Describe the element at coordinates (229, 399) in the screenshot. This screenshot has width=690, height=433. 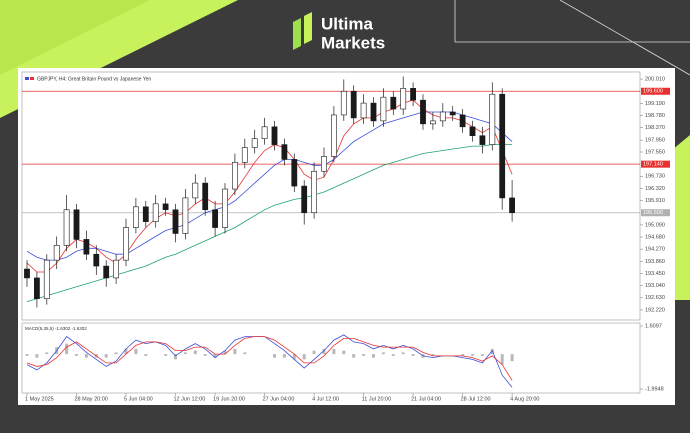
I see `x-tick-label: 19 Jun 20:00` at that location.